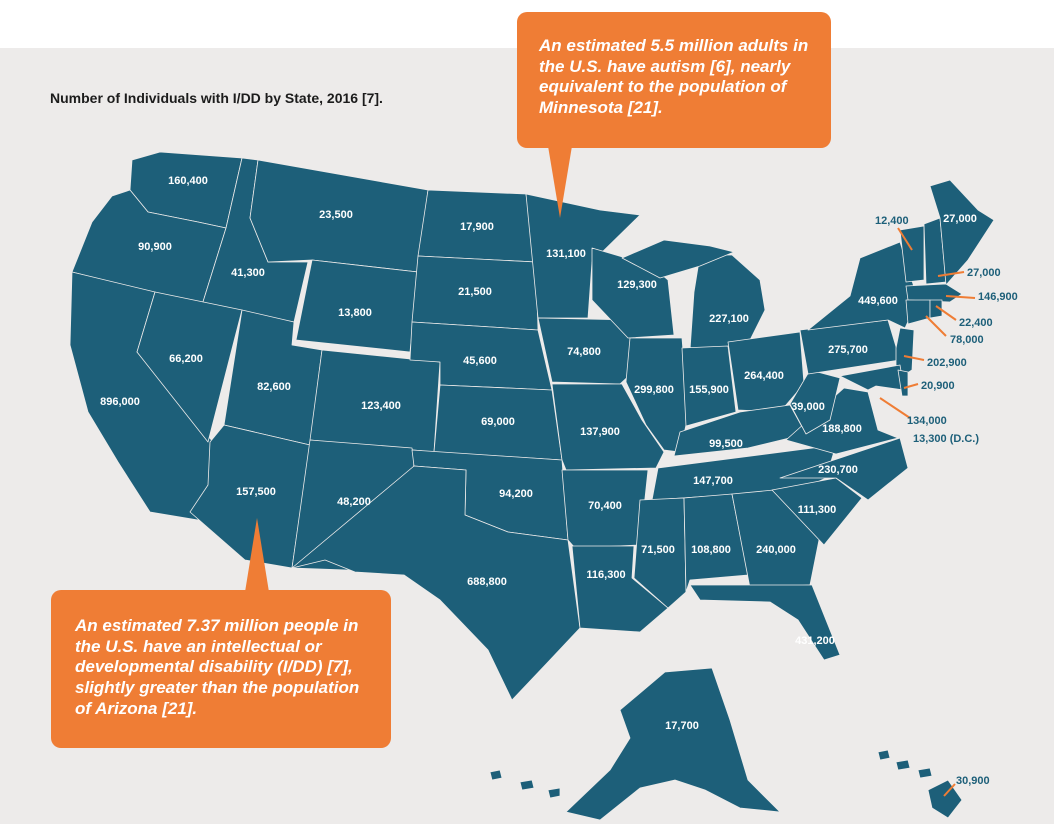 This screenshot has height=824, width=1054. What do you see at coordinates (927, 421) in the screenshot?
I see `label-md: 134,000` at bounding box center [927, 421].